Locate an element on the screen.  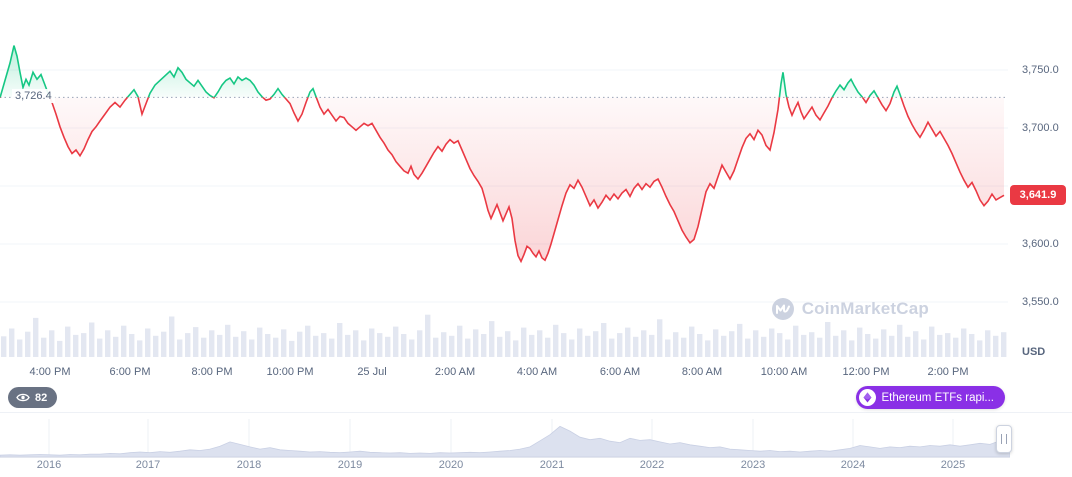
time-tick-label: 2:00 AM is located at coordinates (455, 372).